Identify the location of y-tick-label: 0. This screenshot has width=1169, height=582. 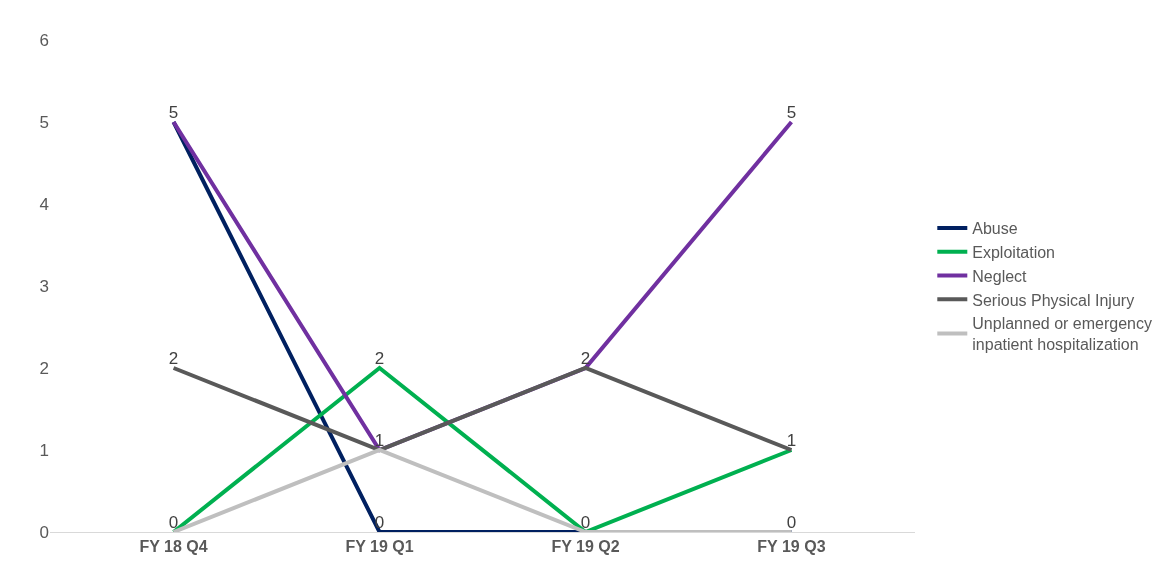
(44, 532).